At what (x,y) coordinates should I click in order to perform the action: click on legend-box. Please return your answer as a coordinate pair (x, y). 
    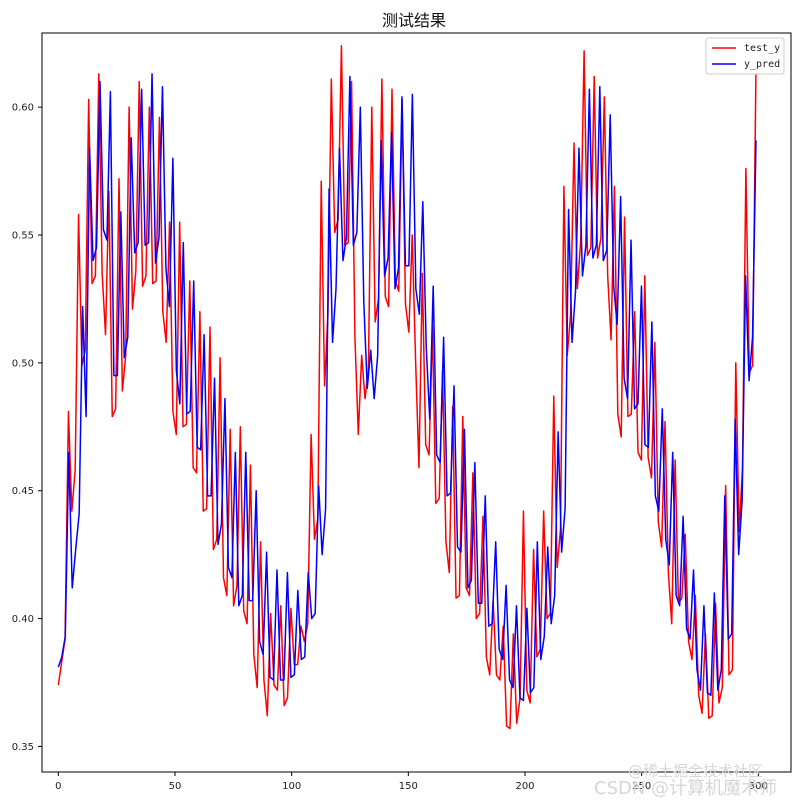
    Looking at the image, I should click on (745, 56).